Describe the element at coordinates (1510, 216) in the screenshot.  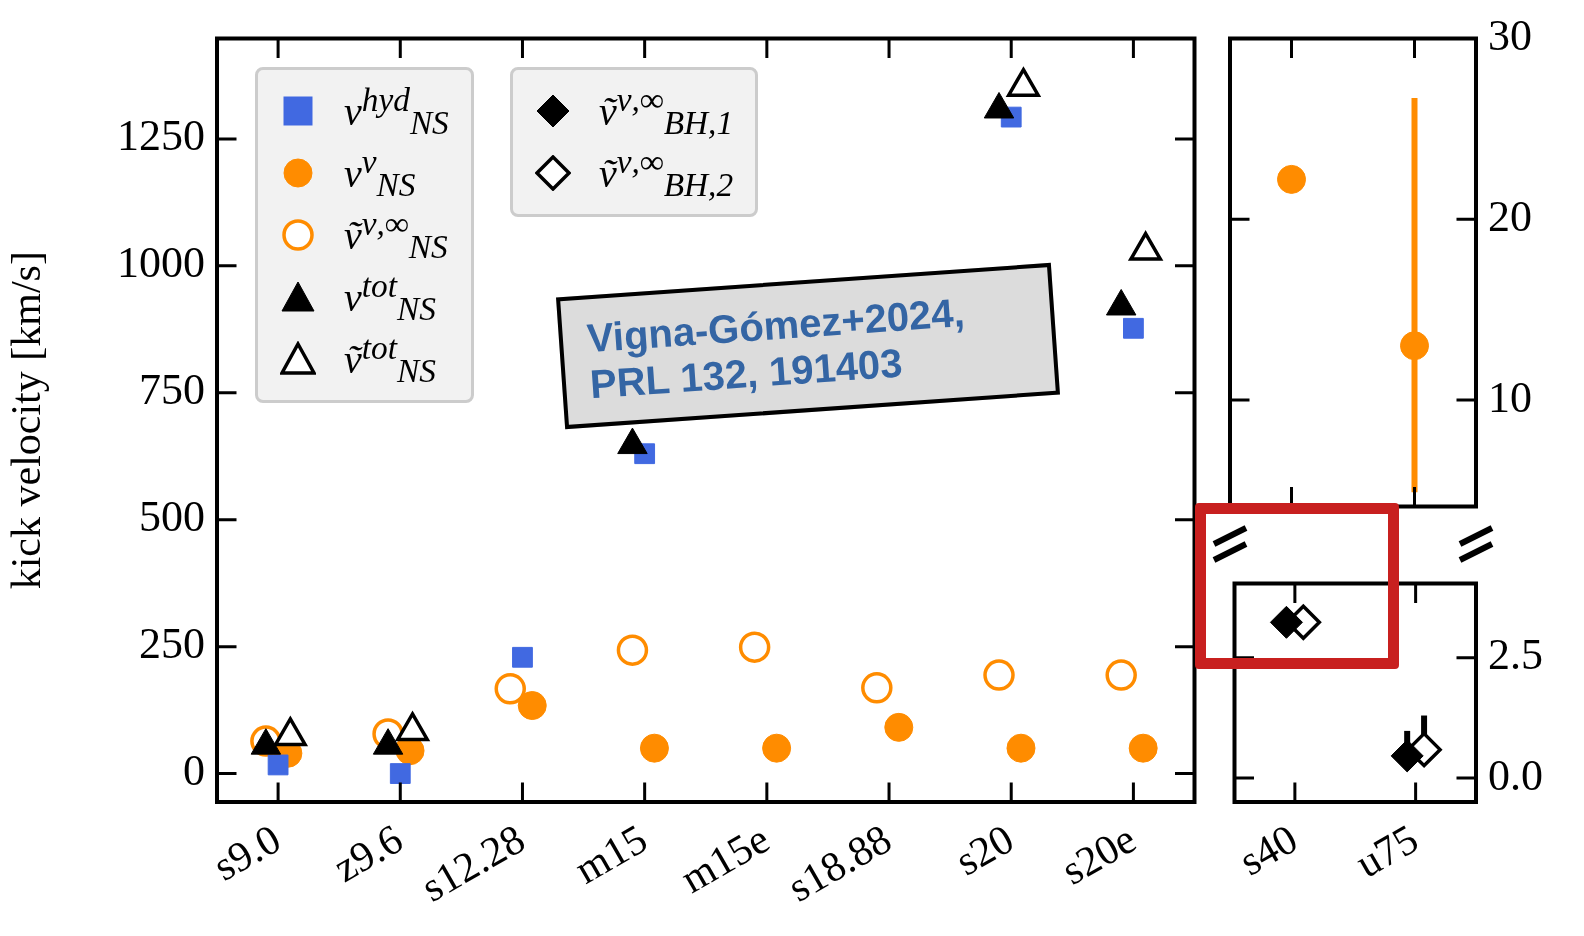
I see `y-tick-label: 20` at that location.